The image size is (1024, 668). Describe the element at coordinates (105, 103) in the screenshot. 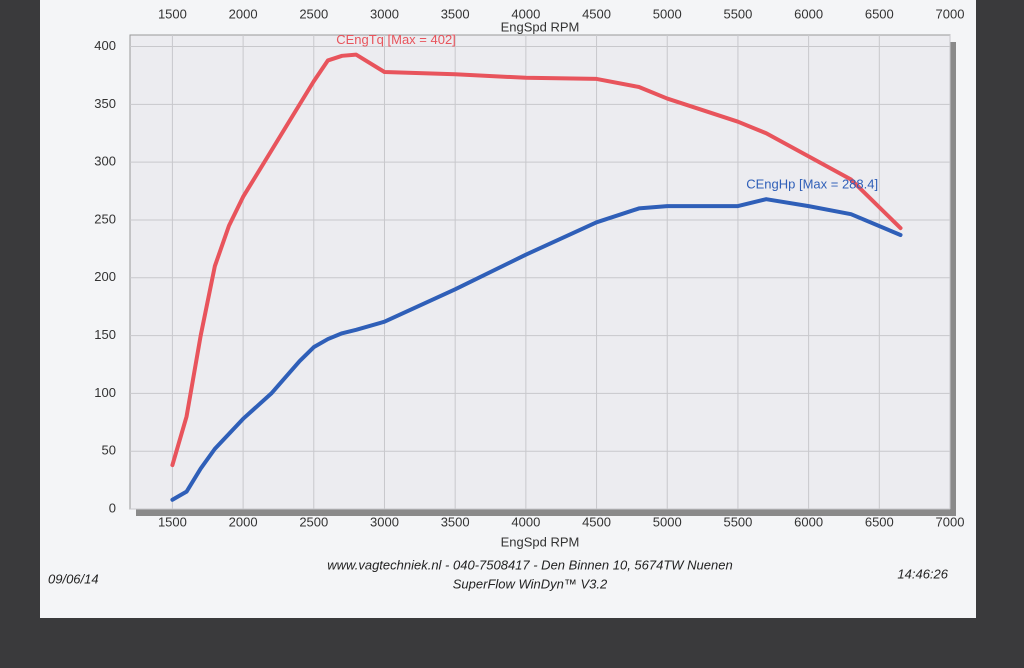

I see `y-tick-label: 350` at that location.